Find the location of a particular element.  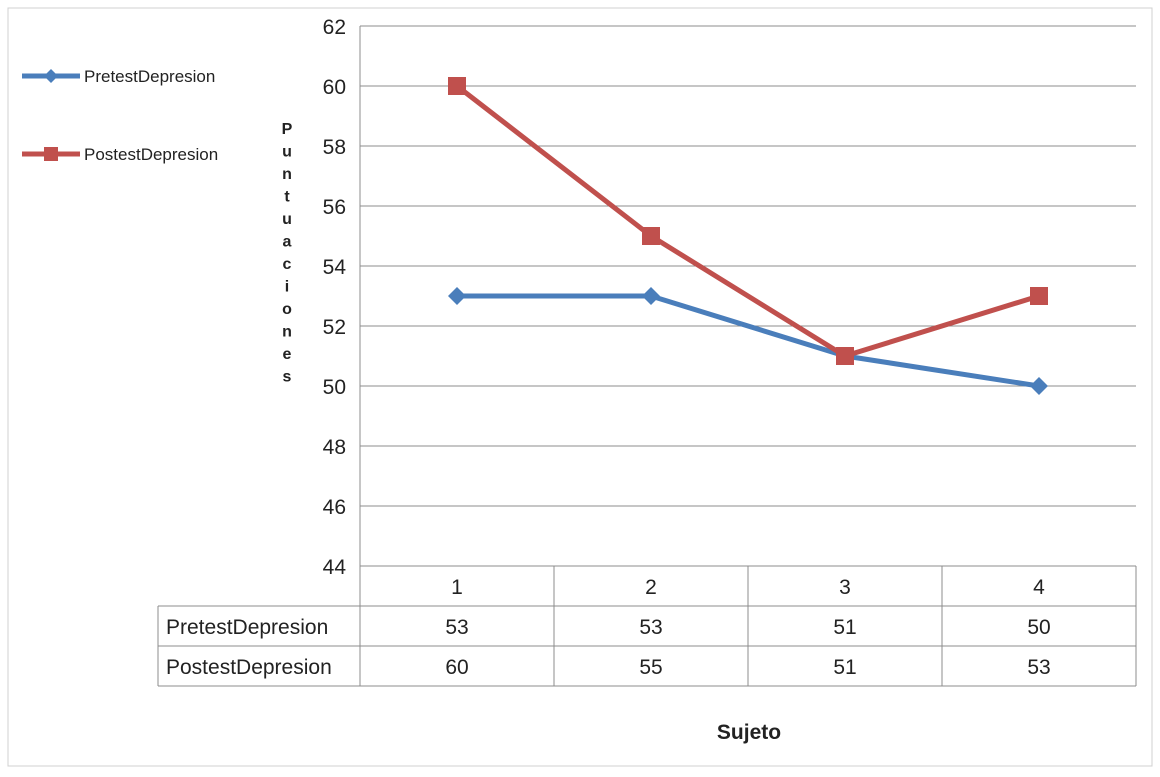

x-tick-label: 1 is located at coordinates (457, 587).